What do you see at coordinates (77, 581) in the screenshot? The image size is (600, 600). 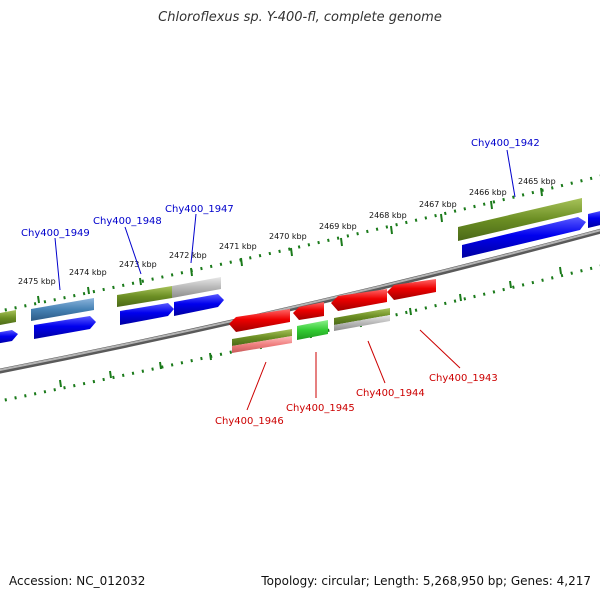 I see `accession-label: Accession: NC_012032` at bounding box center [77, 581].